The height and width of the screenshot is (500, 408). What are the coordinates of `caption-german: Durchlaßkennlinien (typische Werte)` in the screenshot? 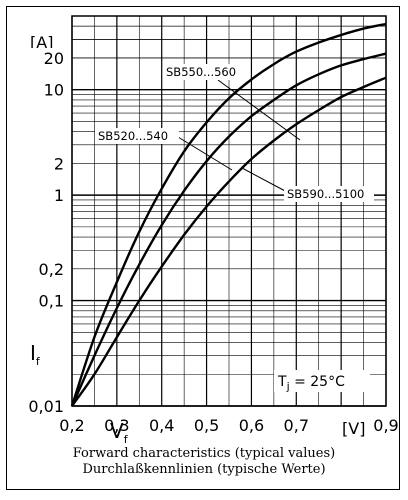 It's located at (204, 469).